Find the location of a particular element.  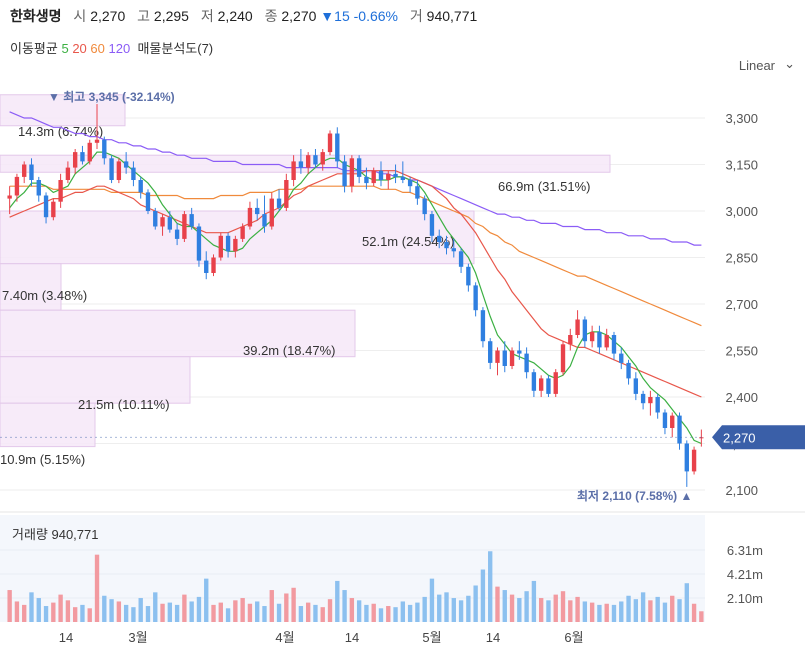

volume-label: 거 is located at coordinates (416, 16).